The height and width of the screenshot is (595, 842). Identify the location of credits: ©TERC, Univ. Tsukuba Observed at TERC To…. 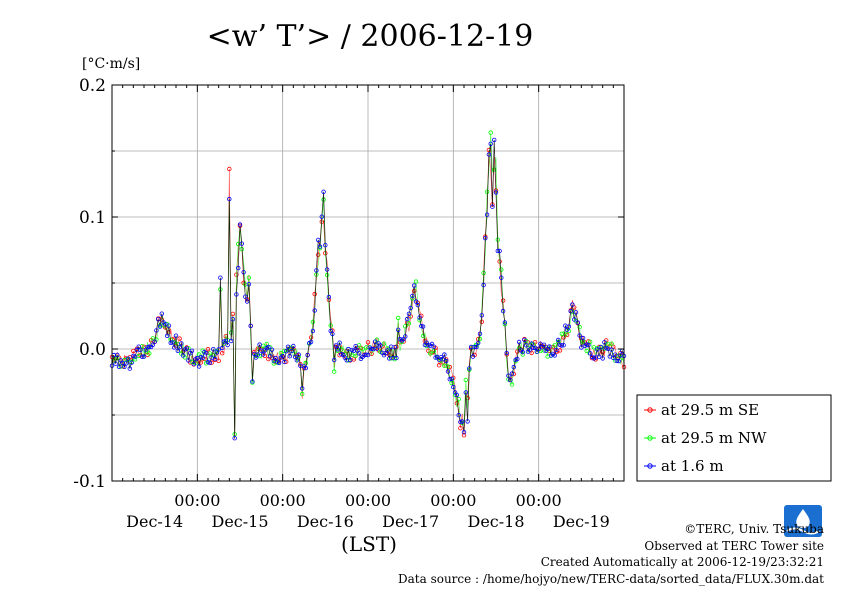
(611, 554).